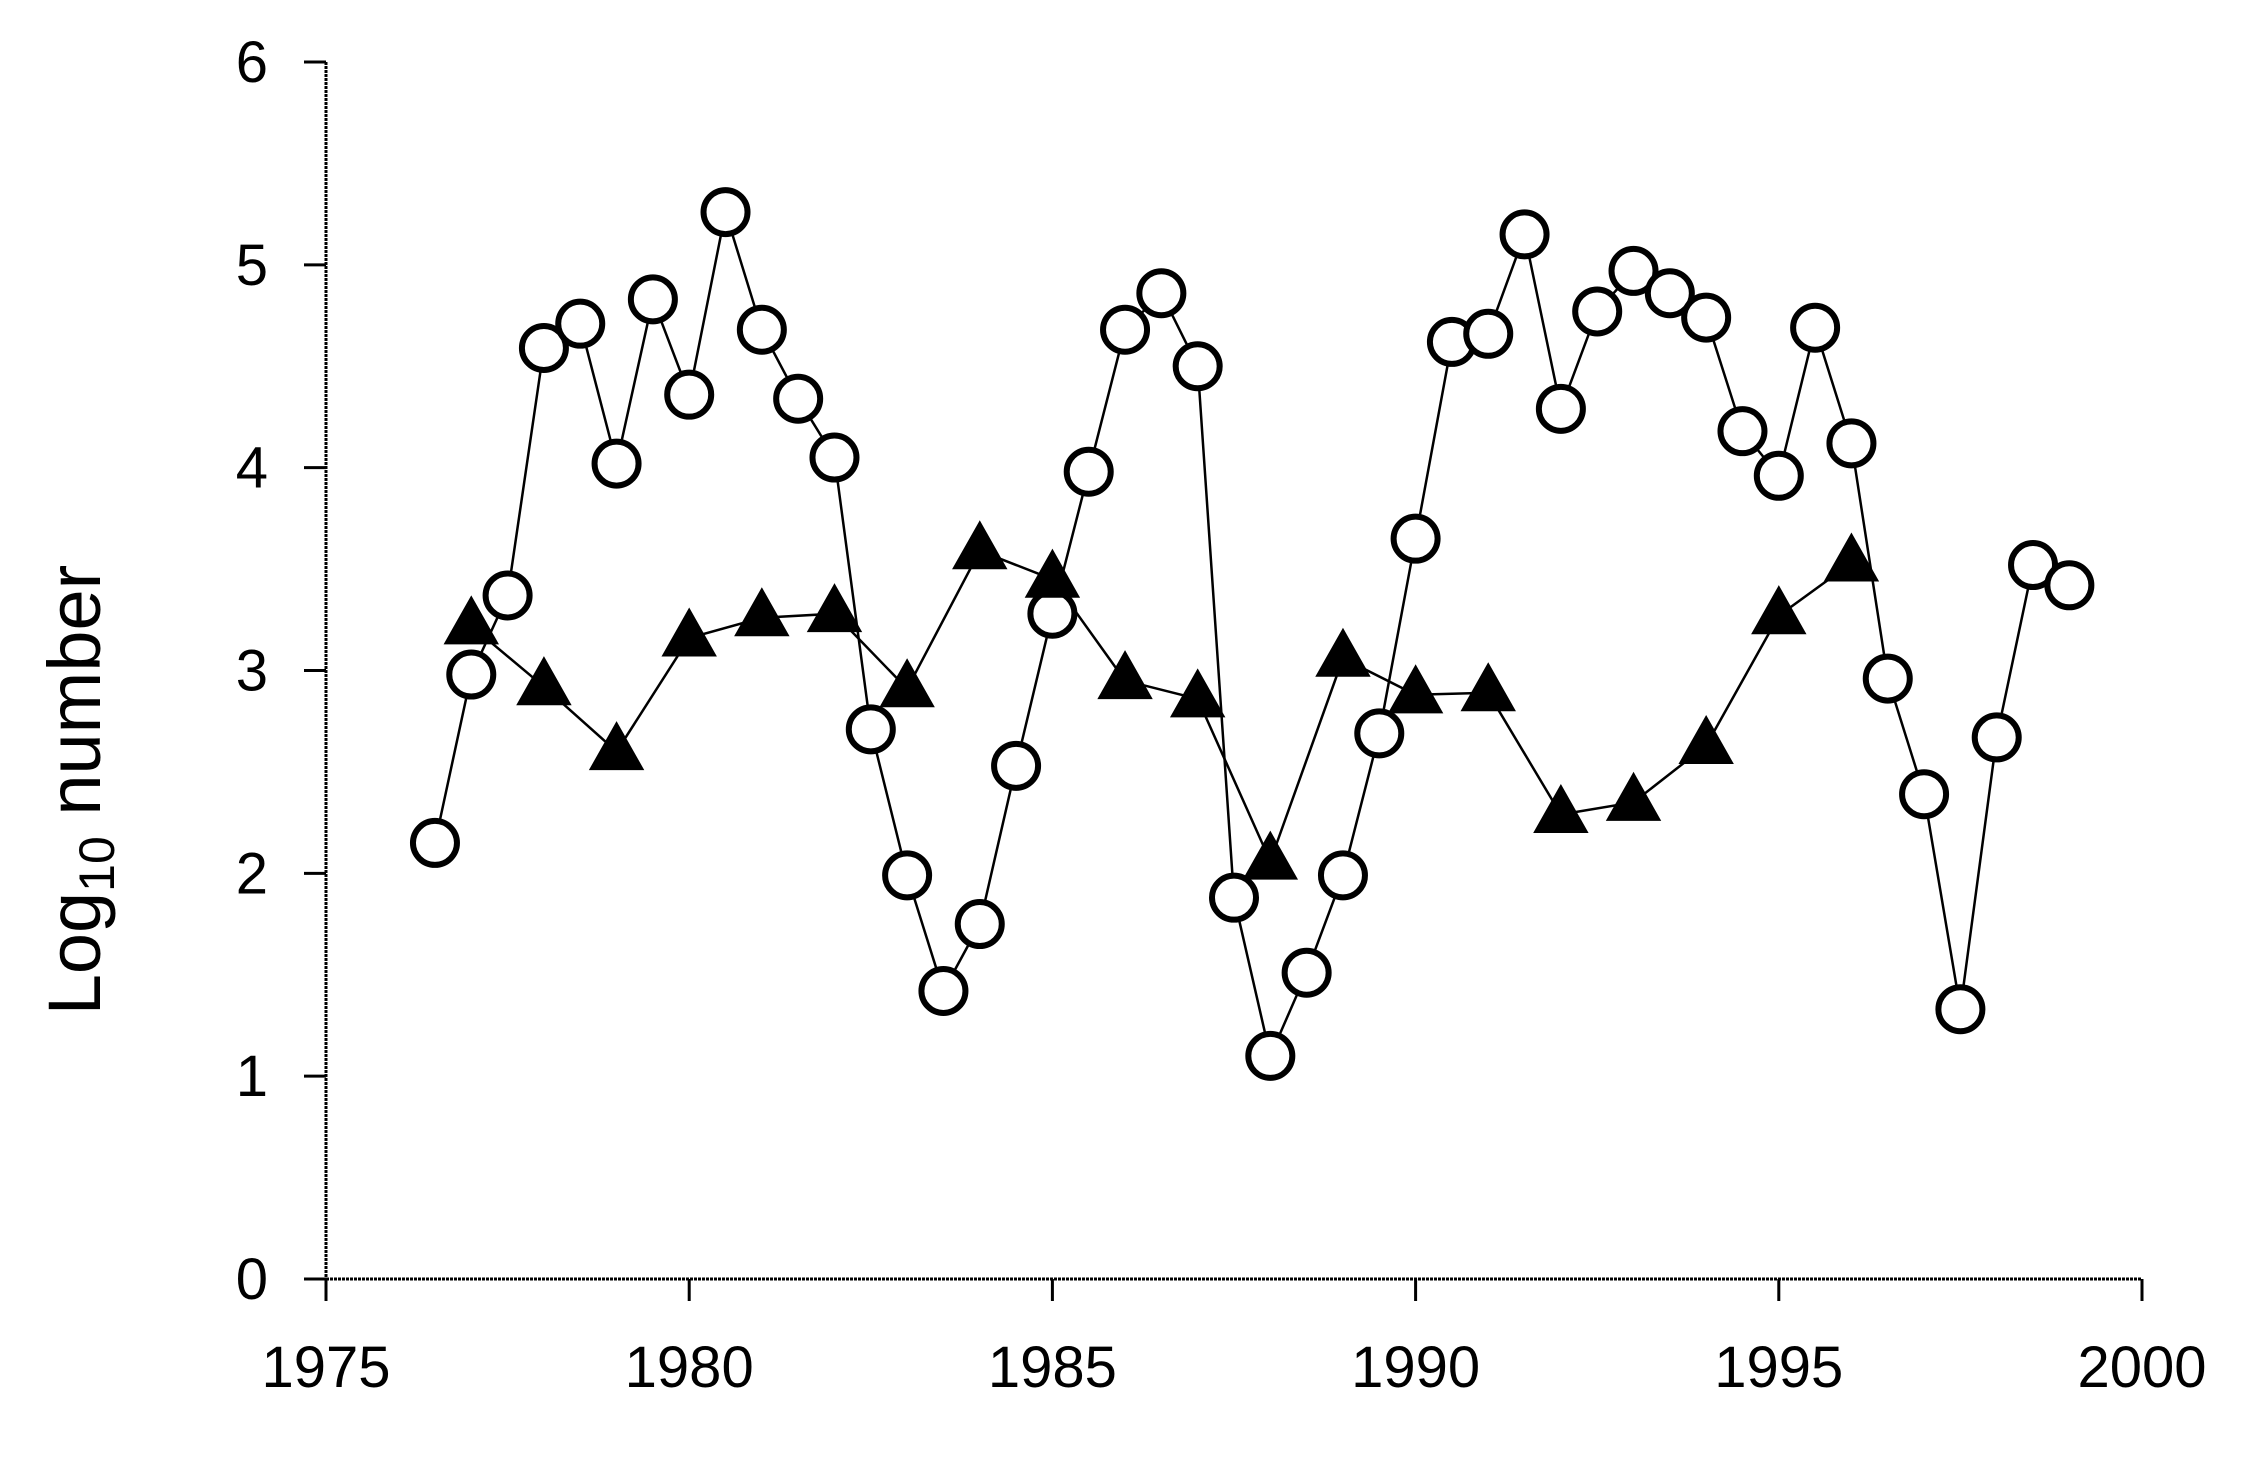 This screenshot has height=1461, width=2244. Describe the element at coordinates (252, 62) in the screenshot. I see `y-tick-label: 6` at that location.